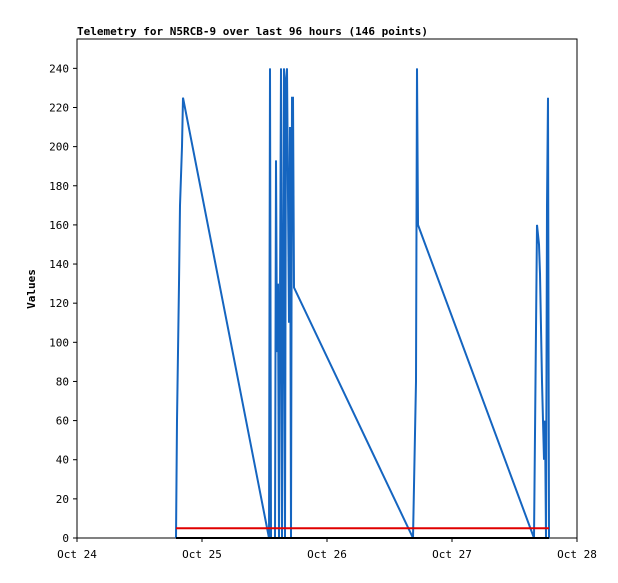 The image size is (618, 583). I want to click on y-tick-label: 40, so click(62, 460).